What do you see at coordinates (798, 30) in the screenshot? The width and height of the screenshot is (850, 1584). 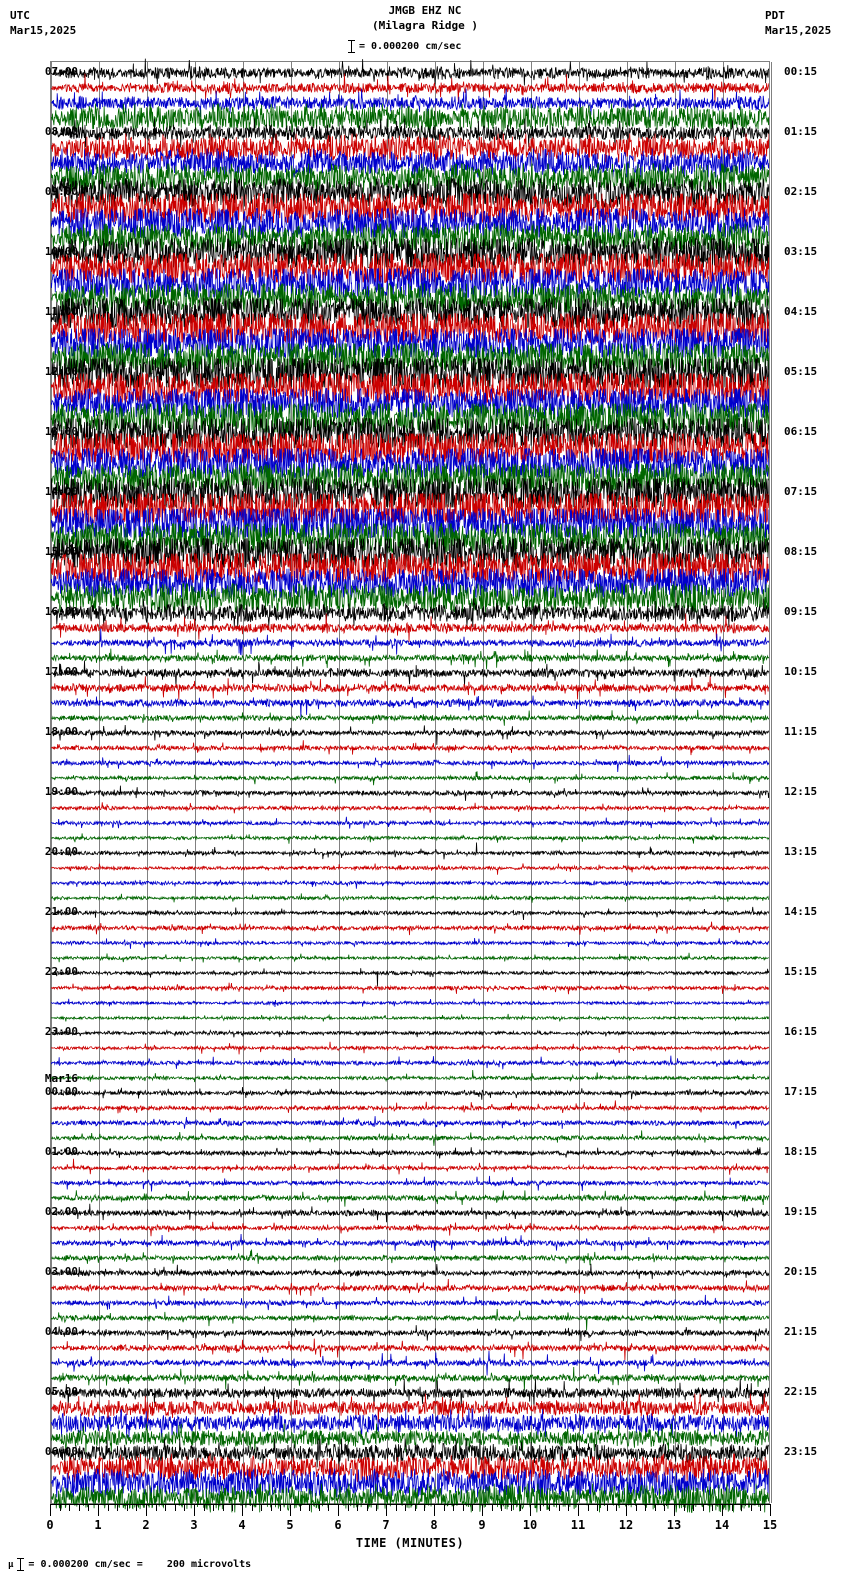 I see `pdt-date-label: Mar15,2025` at bounding box center [798, 30].